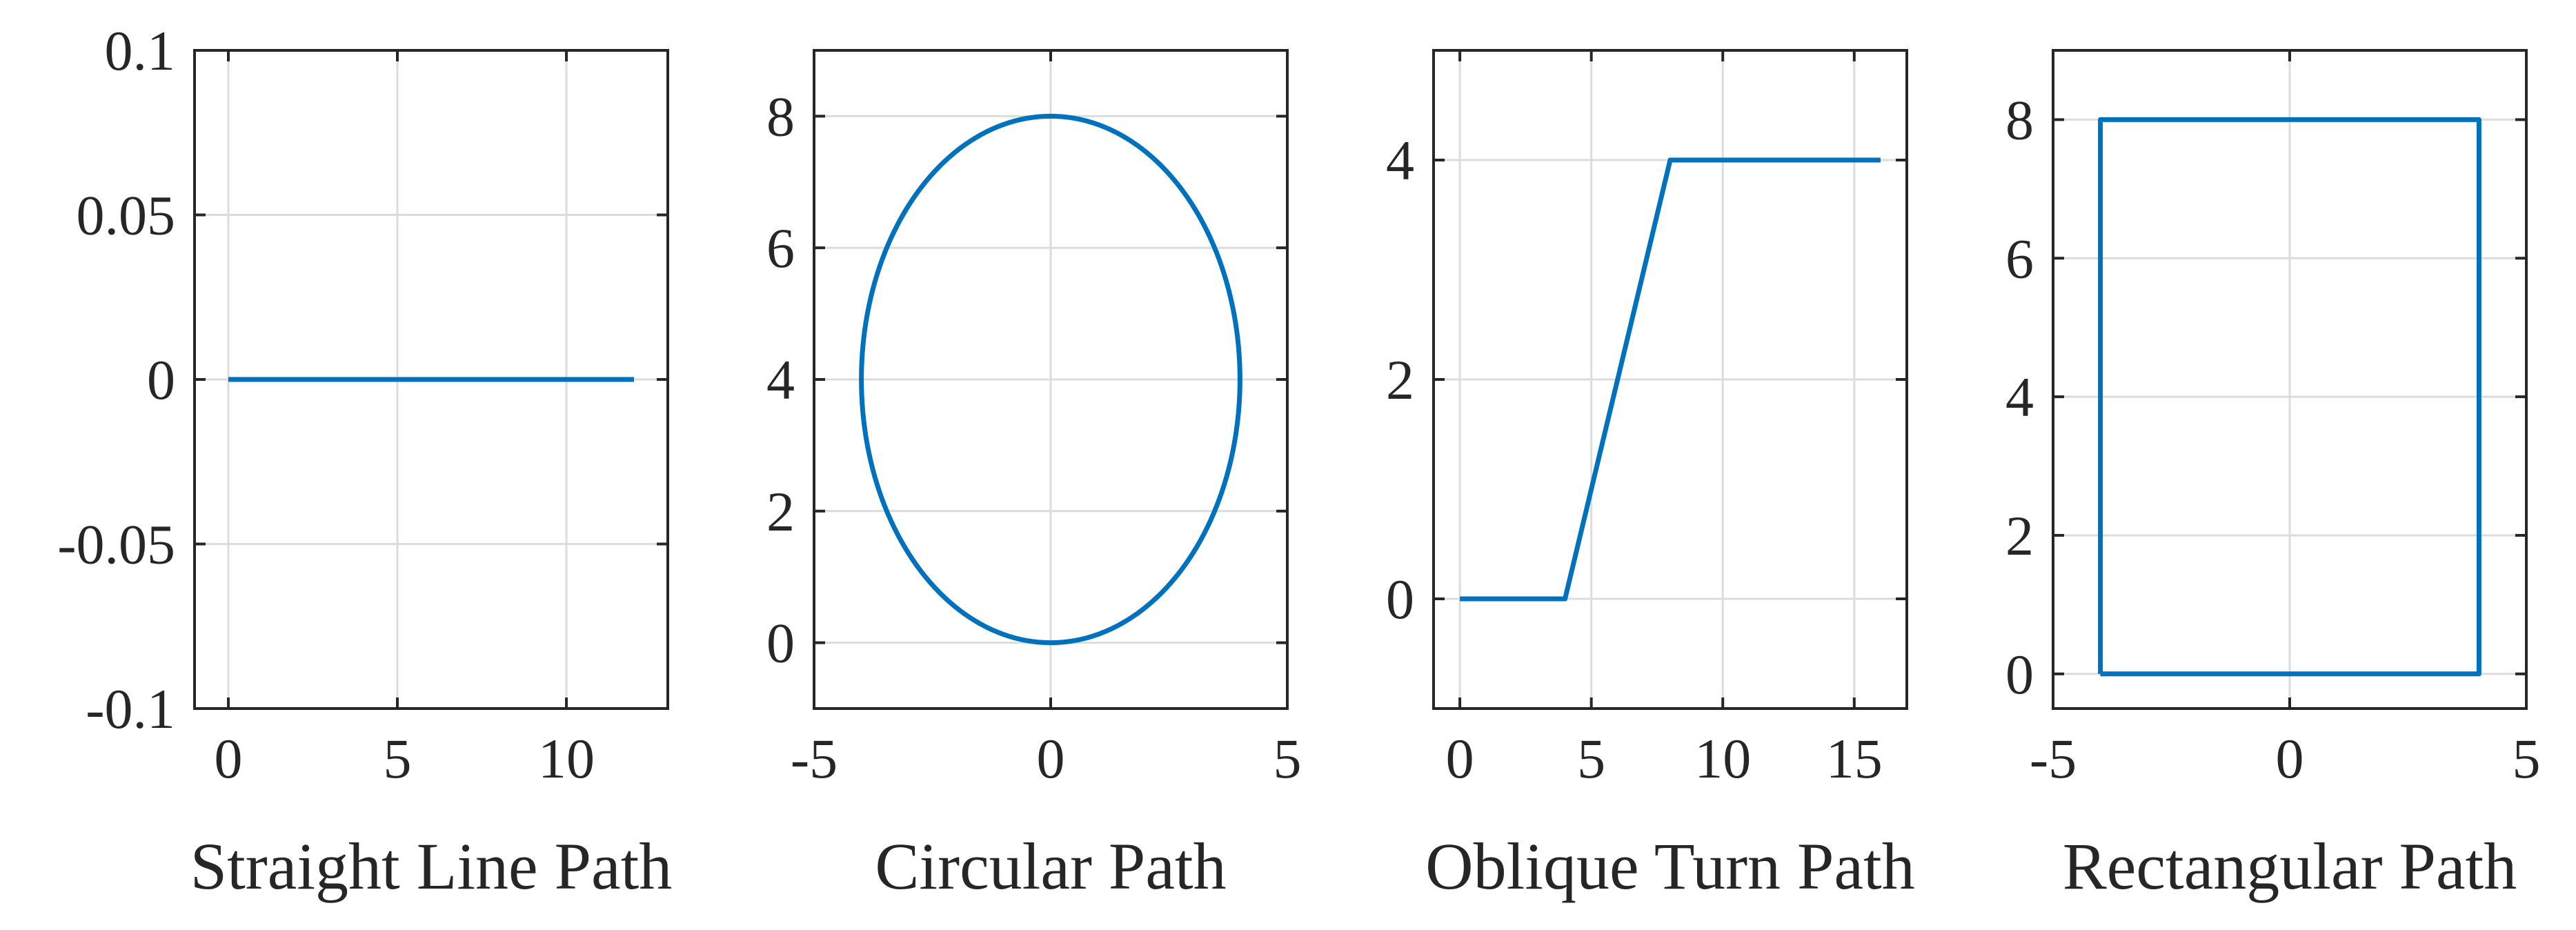  Describe the element at coordinates (2290, 866) in the screenshot. I see `x-axis-label: Rectangular Path` at that location.